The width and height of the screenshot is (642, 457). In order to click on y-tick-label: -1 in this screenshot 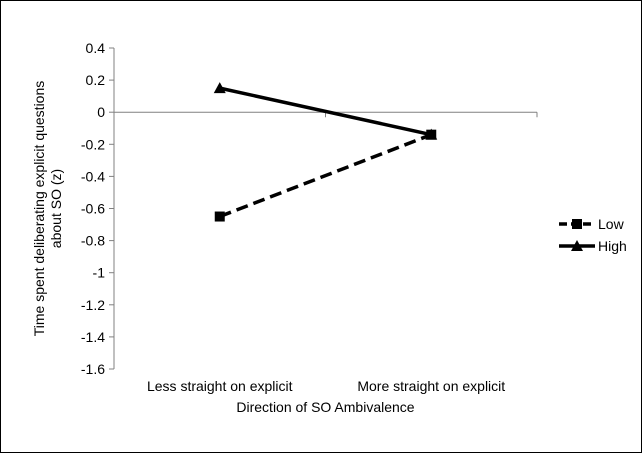, I will do `click(99, 273)`.